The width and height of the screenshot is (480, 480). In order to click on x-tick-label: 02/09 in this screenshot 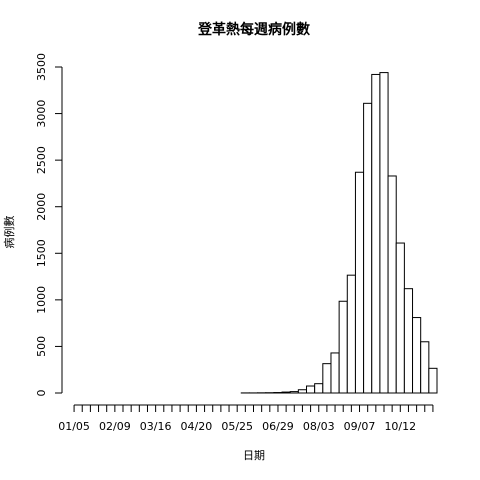, I will do `click(115, 426)`.